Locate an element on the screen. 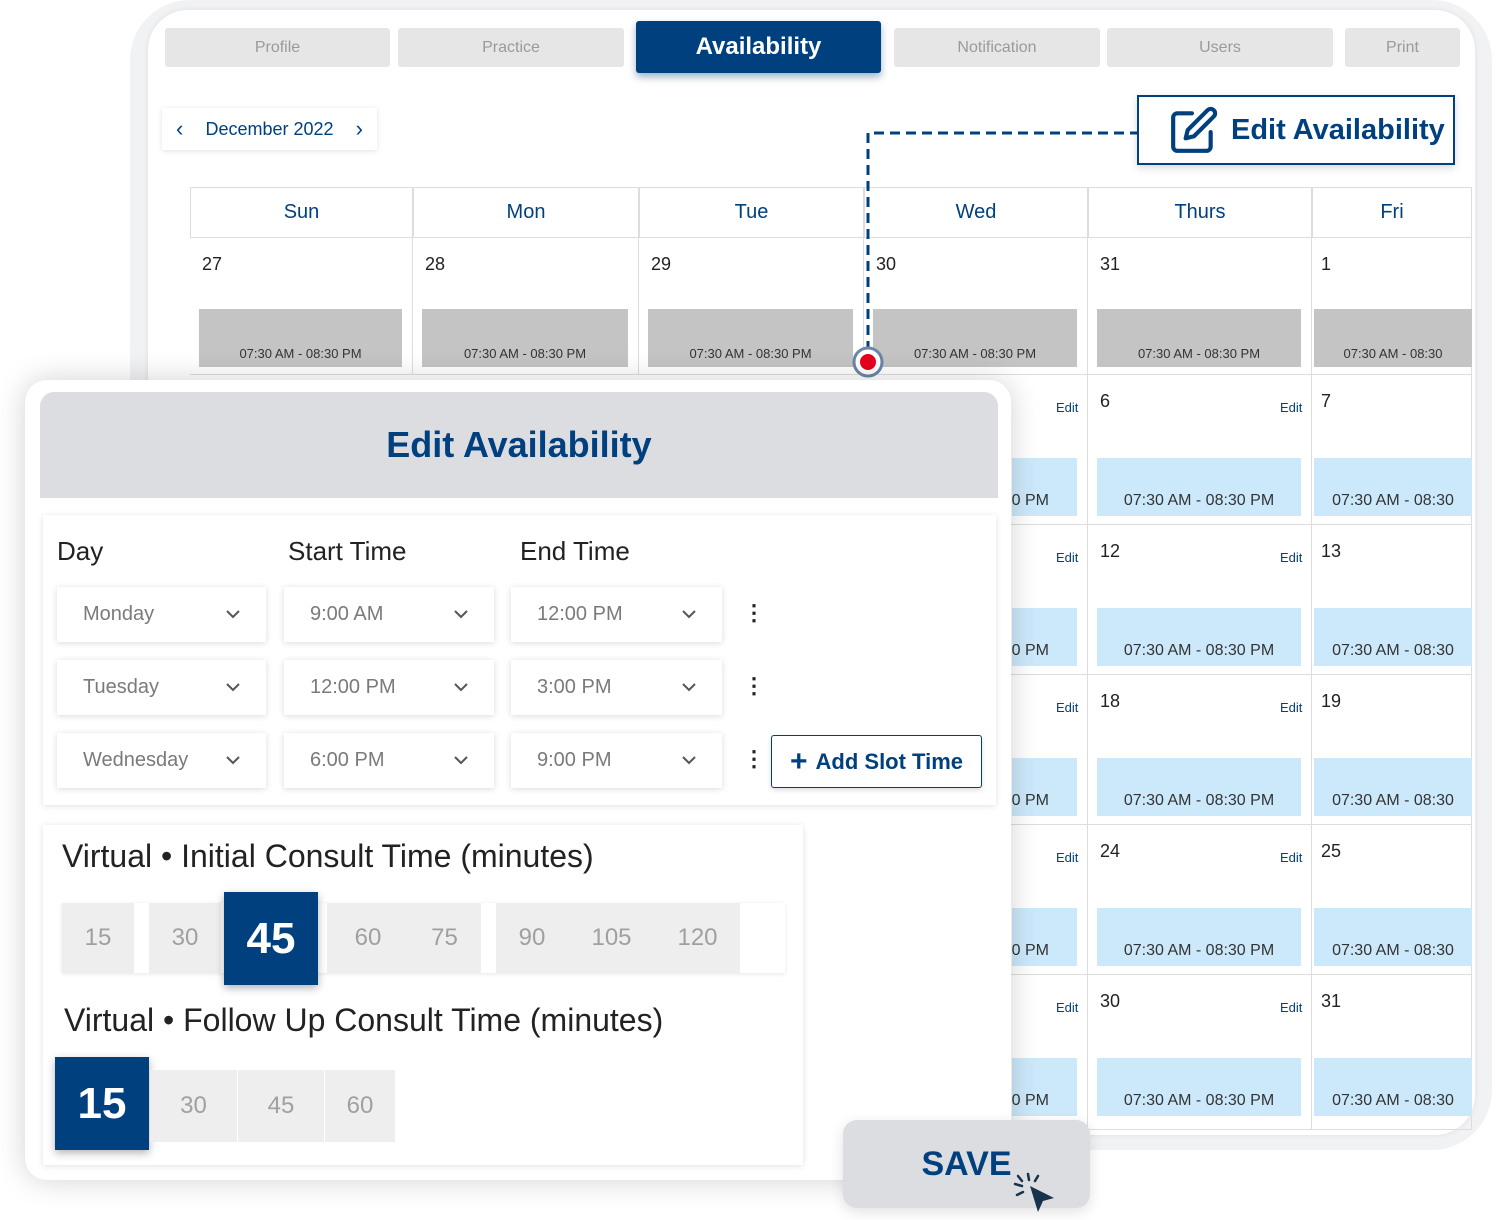 The image size is (1500, 1220). tab-availability: Availability is located at coordinates (758, 47).